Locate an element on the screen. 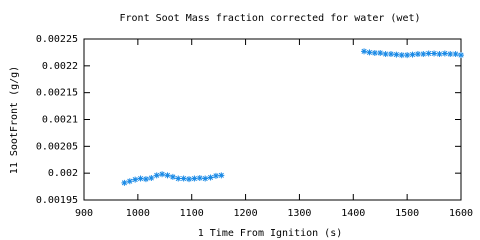 Image resolution: width=480 pixels, height=240 pixels. y-tick-label: 0.00195 is located at coordinates (57, 200).